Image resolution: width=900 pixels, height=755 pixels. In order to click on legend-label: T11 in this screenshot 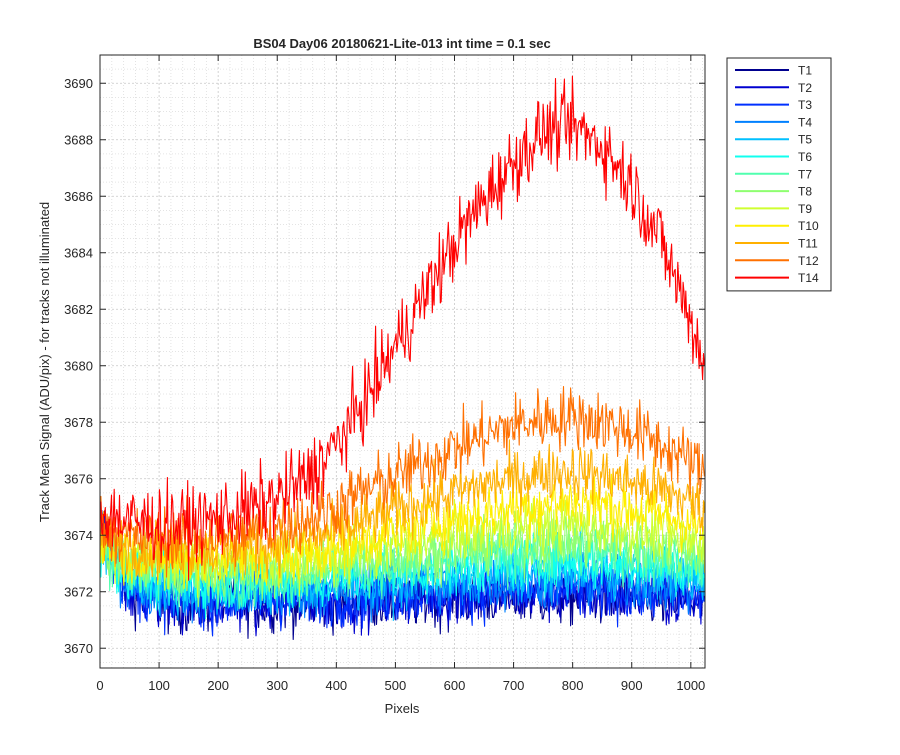, I will do `click(808, 244)`.